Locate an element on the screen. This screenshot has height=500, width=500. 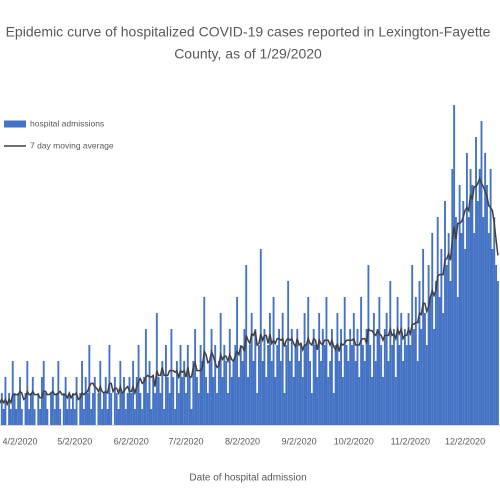
x-tick-label: 12/2/2020 is located at coordinates (465, 441).